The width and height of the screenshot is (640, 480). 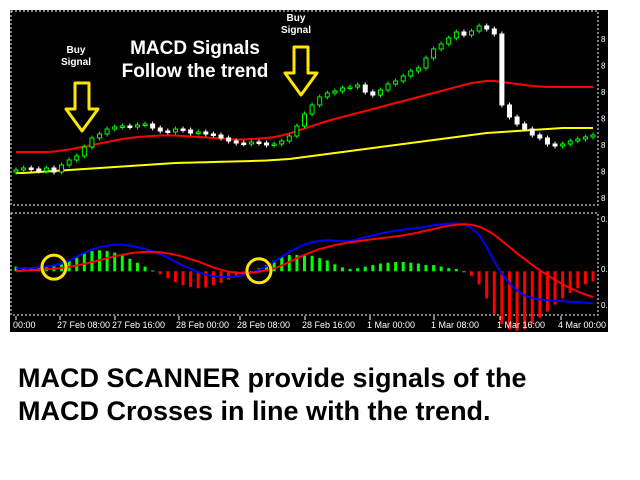 I want to click on buy-signal-label-1: Buy Signal, so click(x=75, y=56).